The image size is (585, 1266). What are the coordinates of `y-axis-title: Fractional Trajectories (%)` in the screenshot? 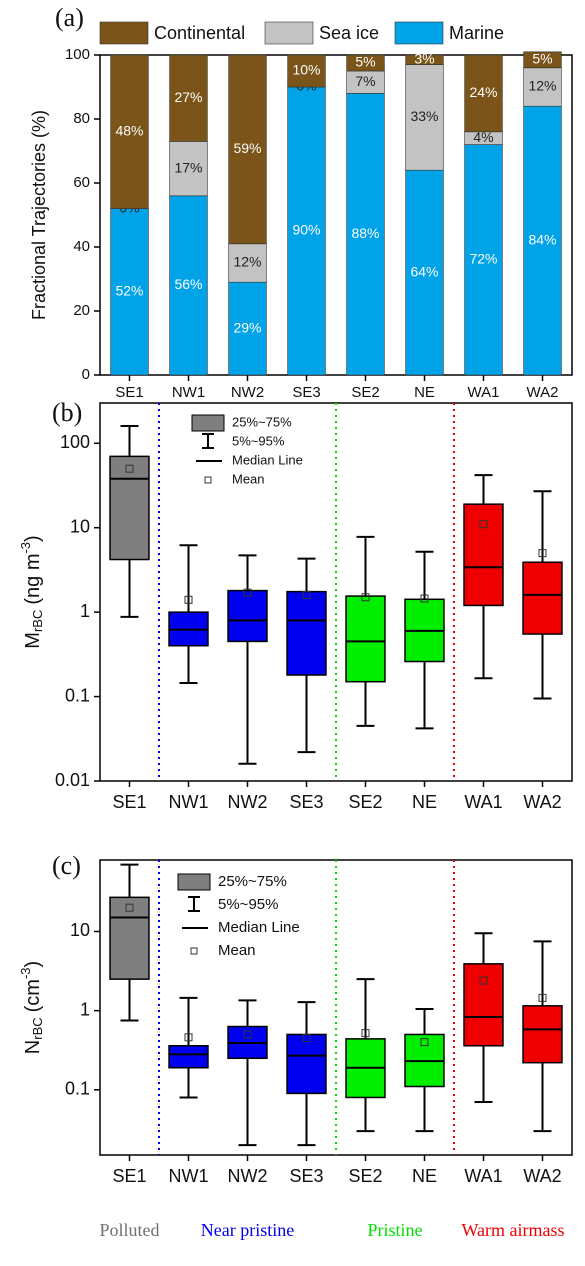 It's located at (39, 215).